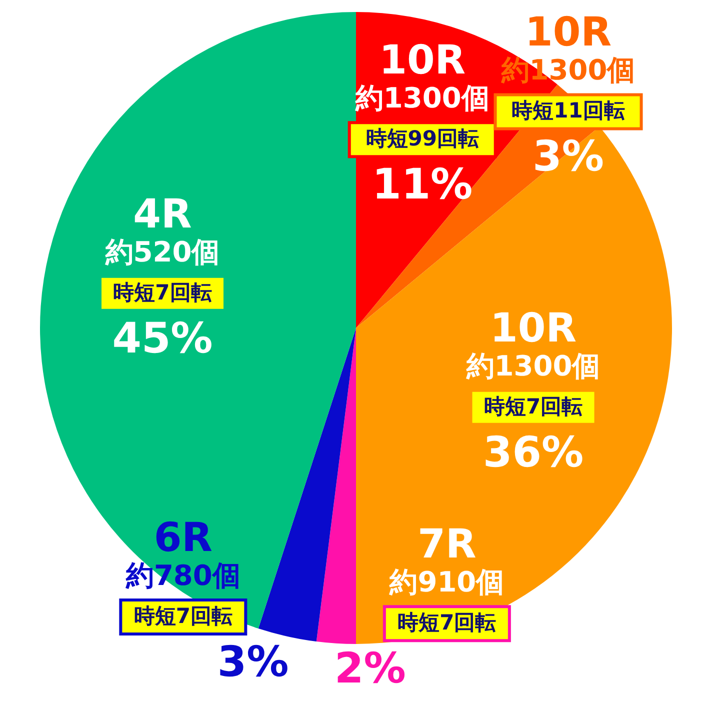 Image resolution: width=712 pixels, height=710 pixels. Describe the element at coordinates (533, 451) in the screenshot. I see `data-label: 36%` at that location.